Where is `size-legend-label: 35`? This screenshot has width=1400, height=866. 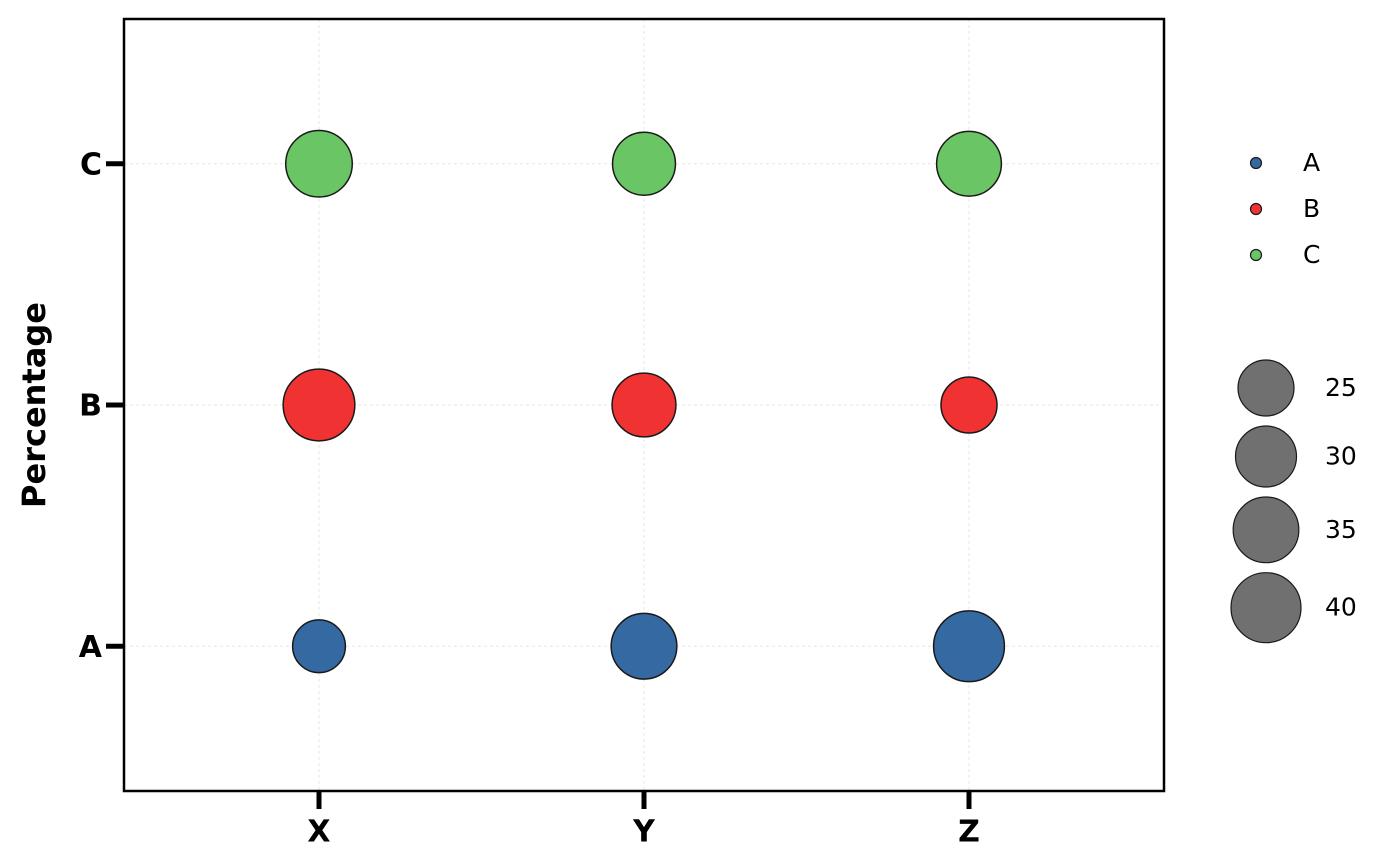
size-legend-label: 35 is located at coordinates (1341, 529).